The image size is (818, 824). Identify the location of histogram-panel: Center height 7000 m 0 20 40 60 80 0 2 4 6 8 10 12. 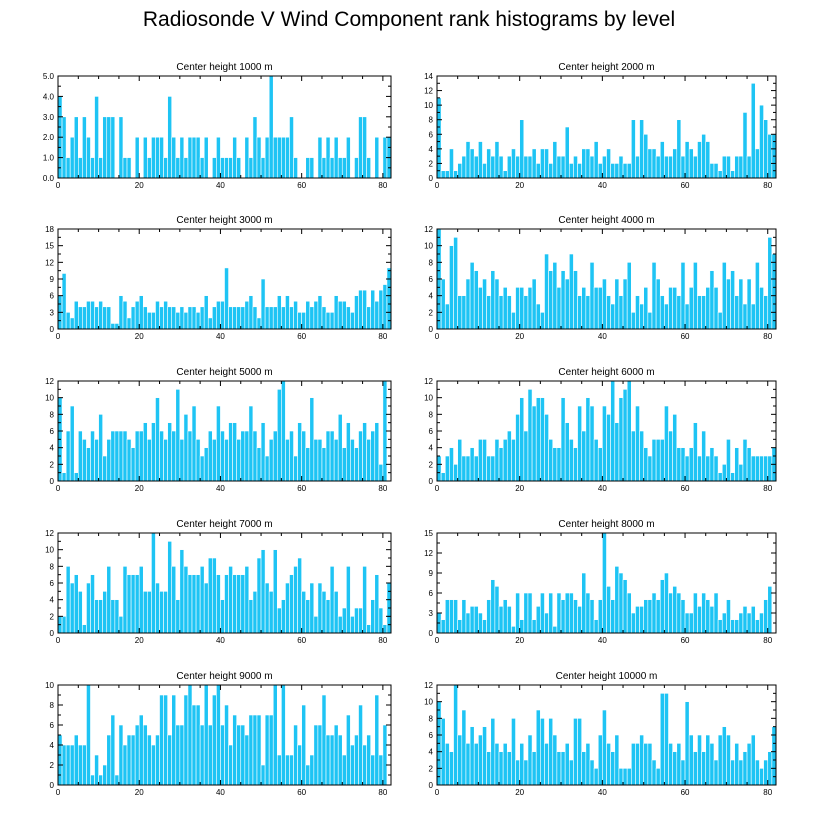
(218, 582).